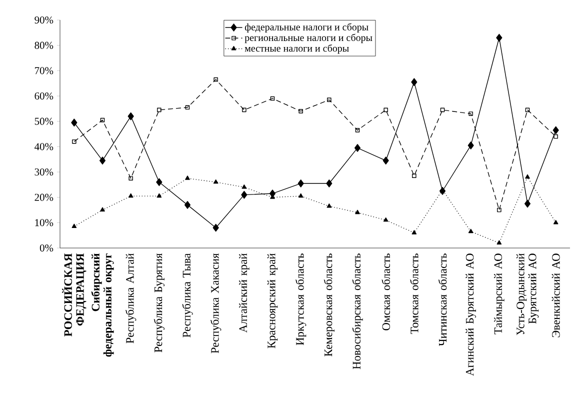  I want to click on x-tick-label: Иркутская область, so click(300, 300).